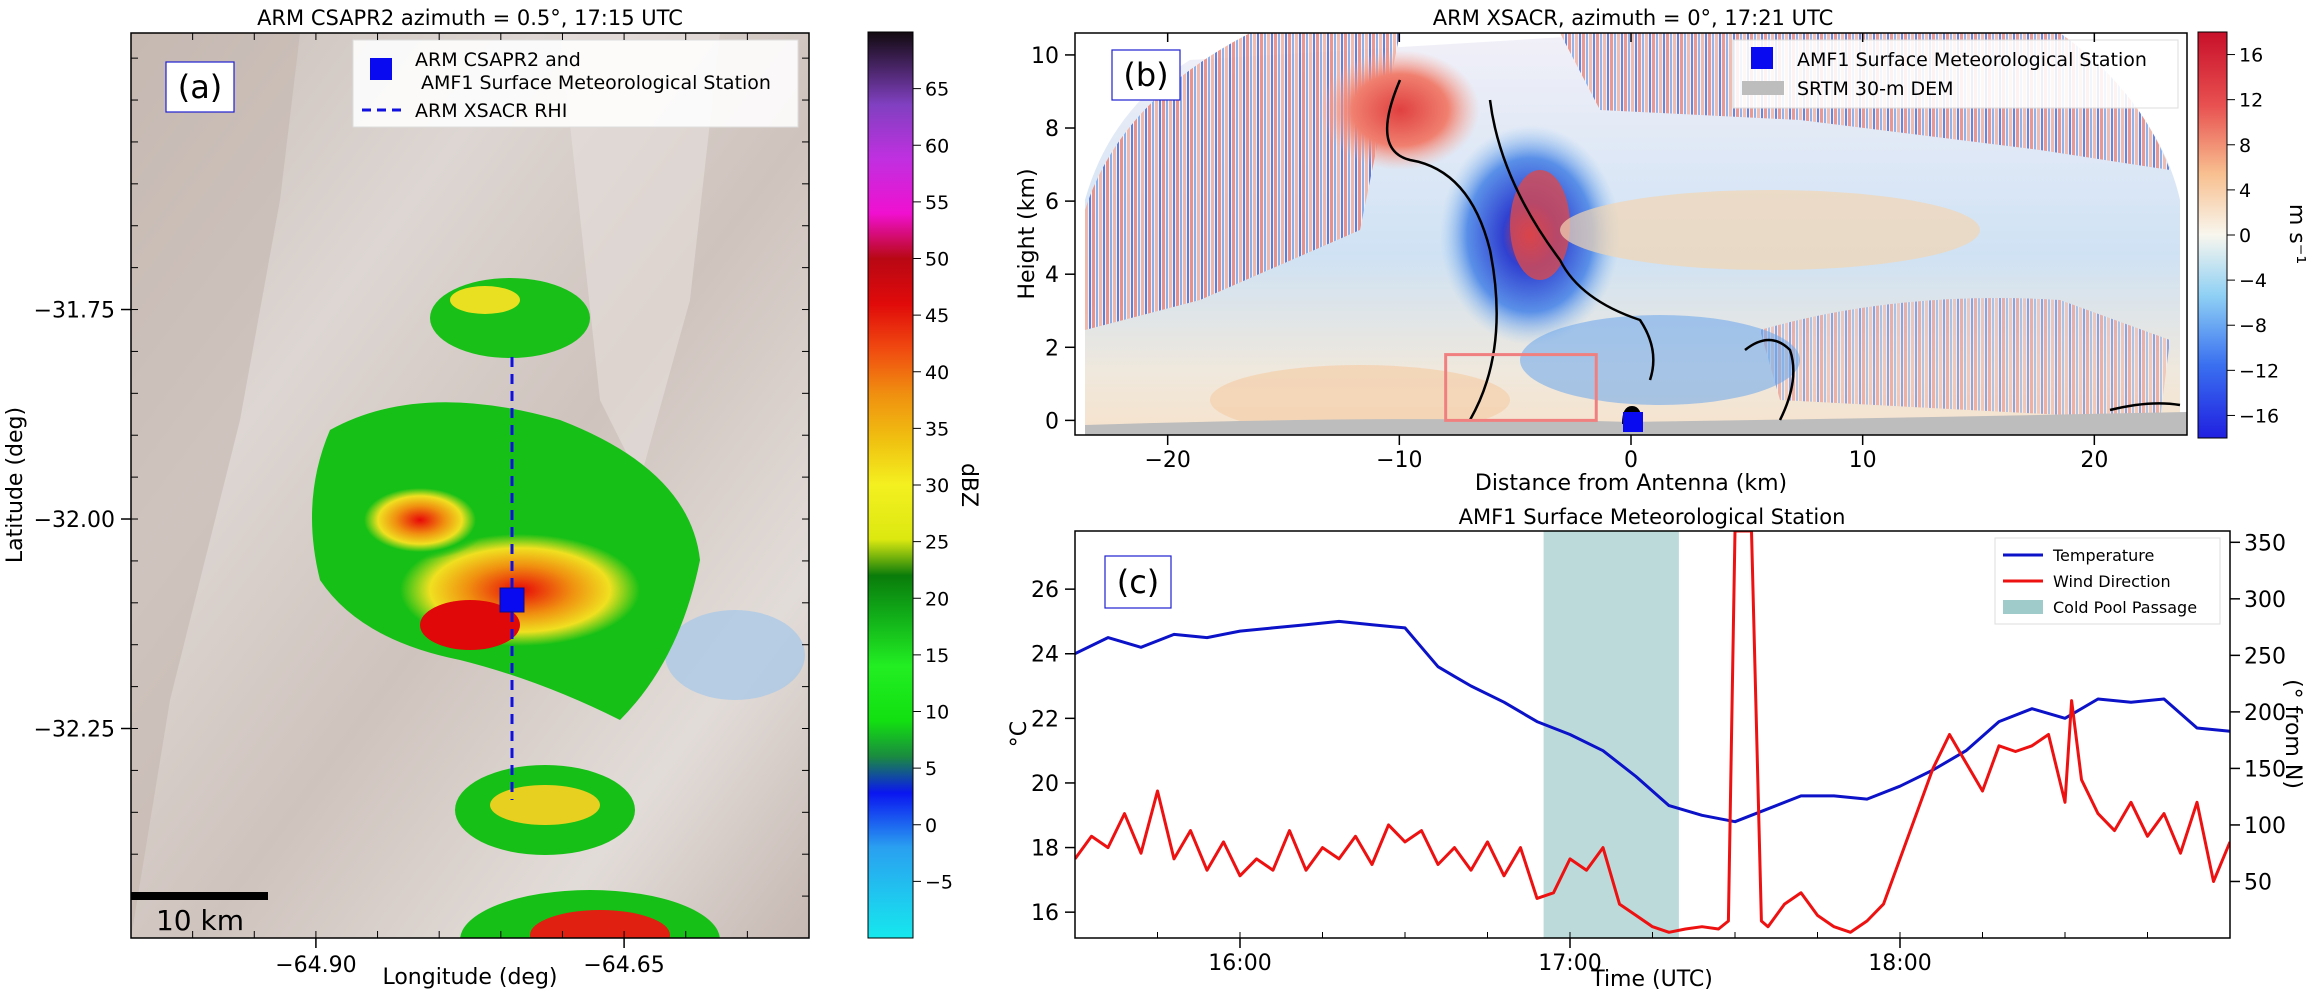  Describe the element at coordinates (2265, 826) in the screenshot. I see `panel-c-ytick-right-label: 100` at that location.